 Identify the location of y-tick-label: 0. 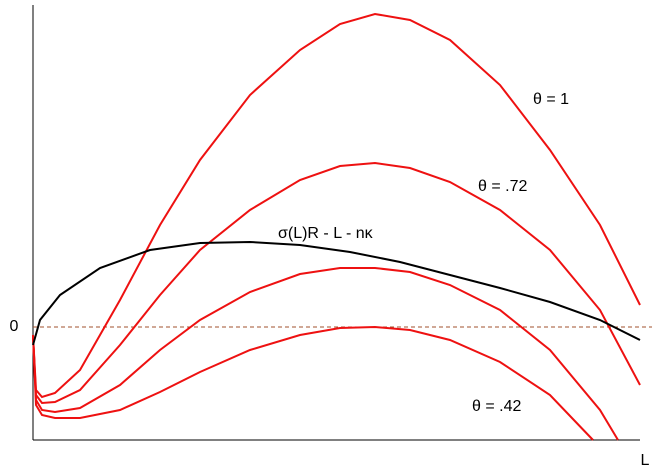
(14, 326).